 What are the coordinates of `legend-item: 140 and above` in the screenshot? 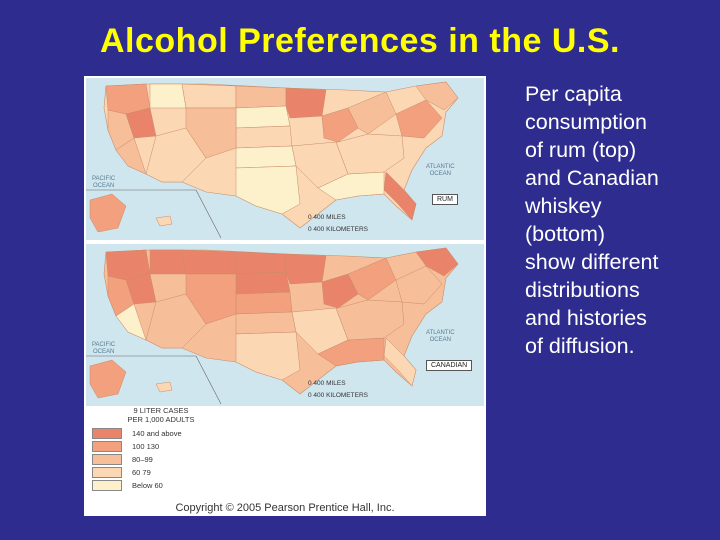 It's located at (164, 433).